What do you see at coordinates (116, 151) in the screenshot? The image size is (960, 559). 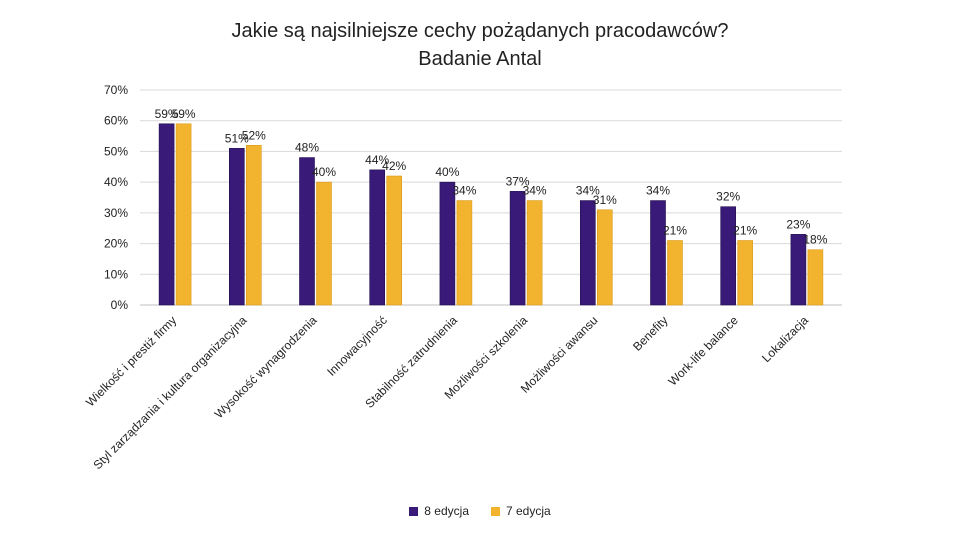 I see `y-tick-label: 50%` at bounding box center [116, 151].